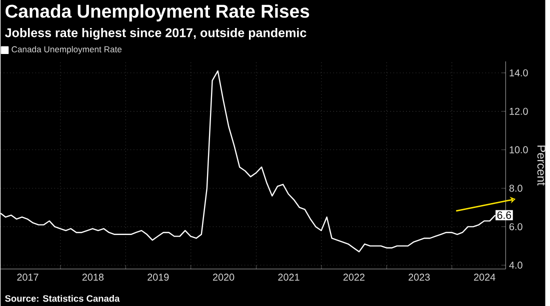  Describe the element at coordinates (485, 277) in the screenshot. I see `x-tick-label: 2024` at that location.